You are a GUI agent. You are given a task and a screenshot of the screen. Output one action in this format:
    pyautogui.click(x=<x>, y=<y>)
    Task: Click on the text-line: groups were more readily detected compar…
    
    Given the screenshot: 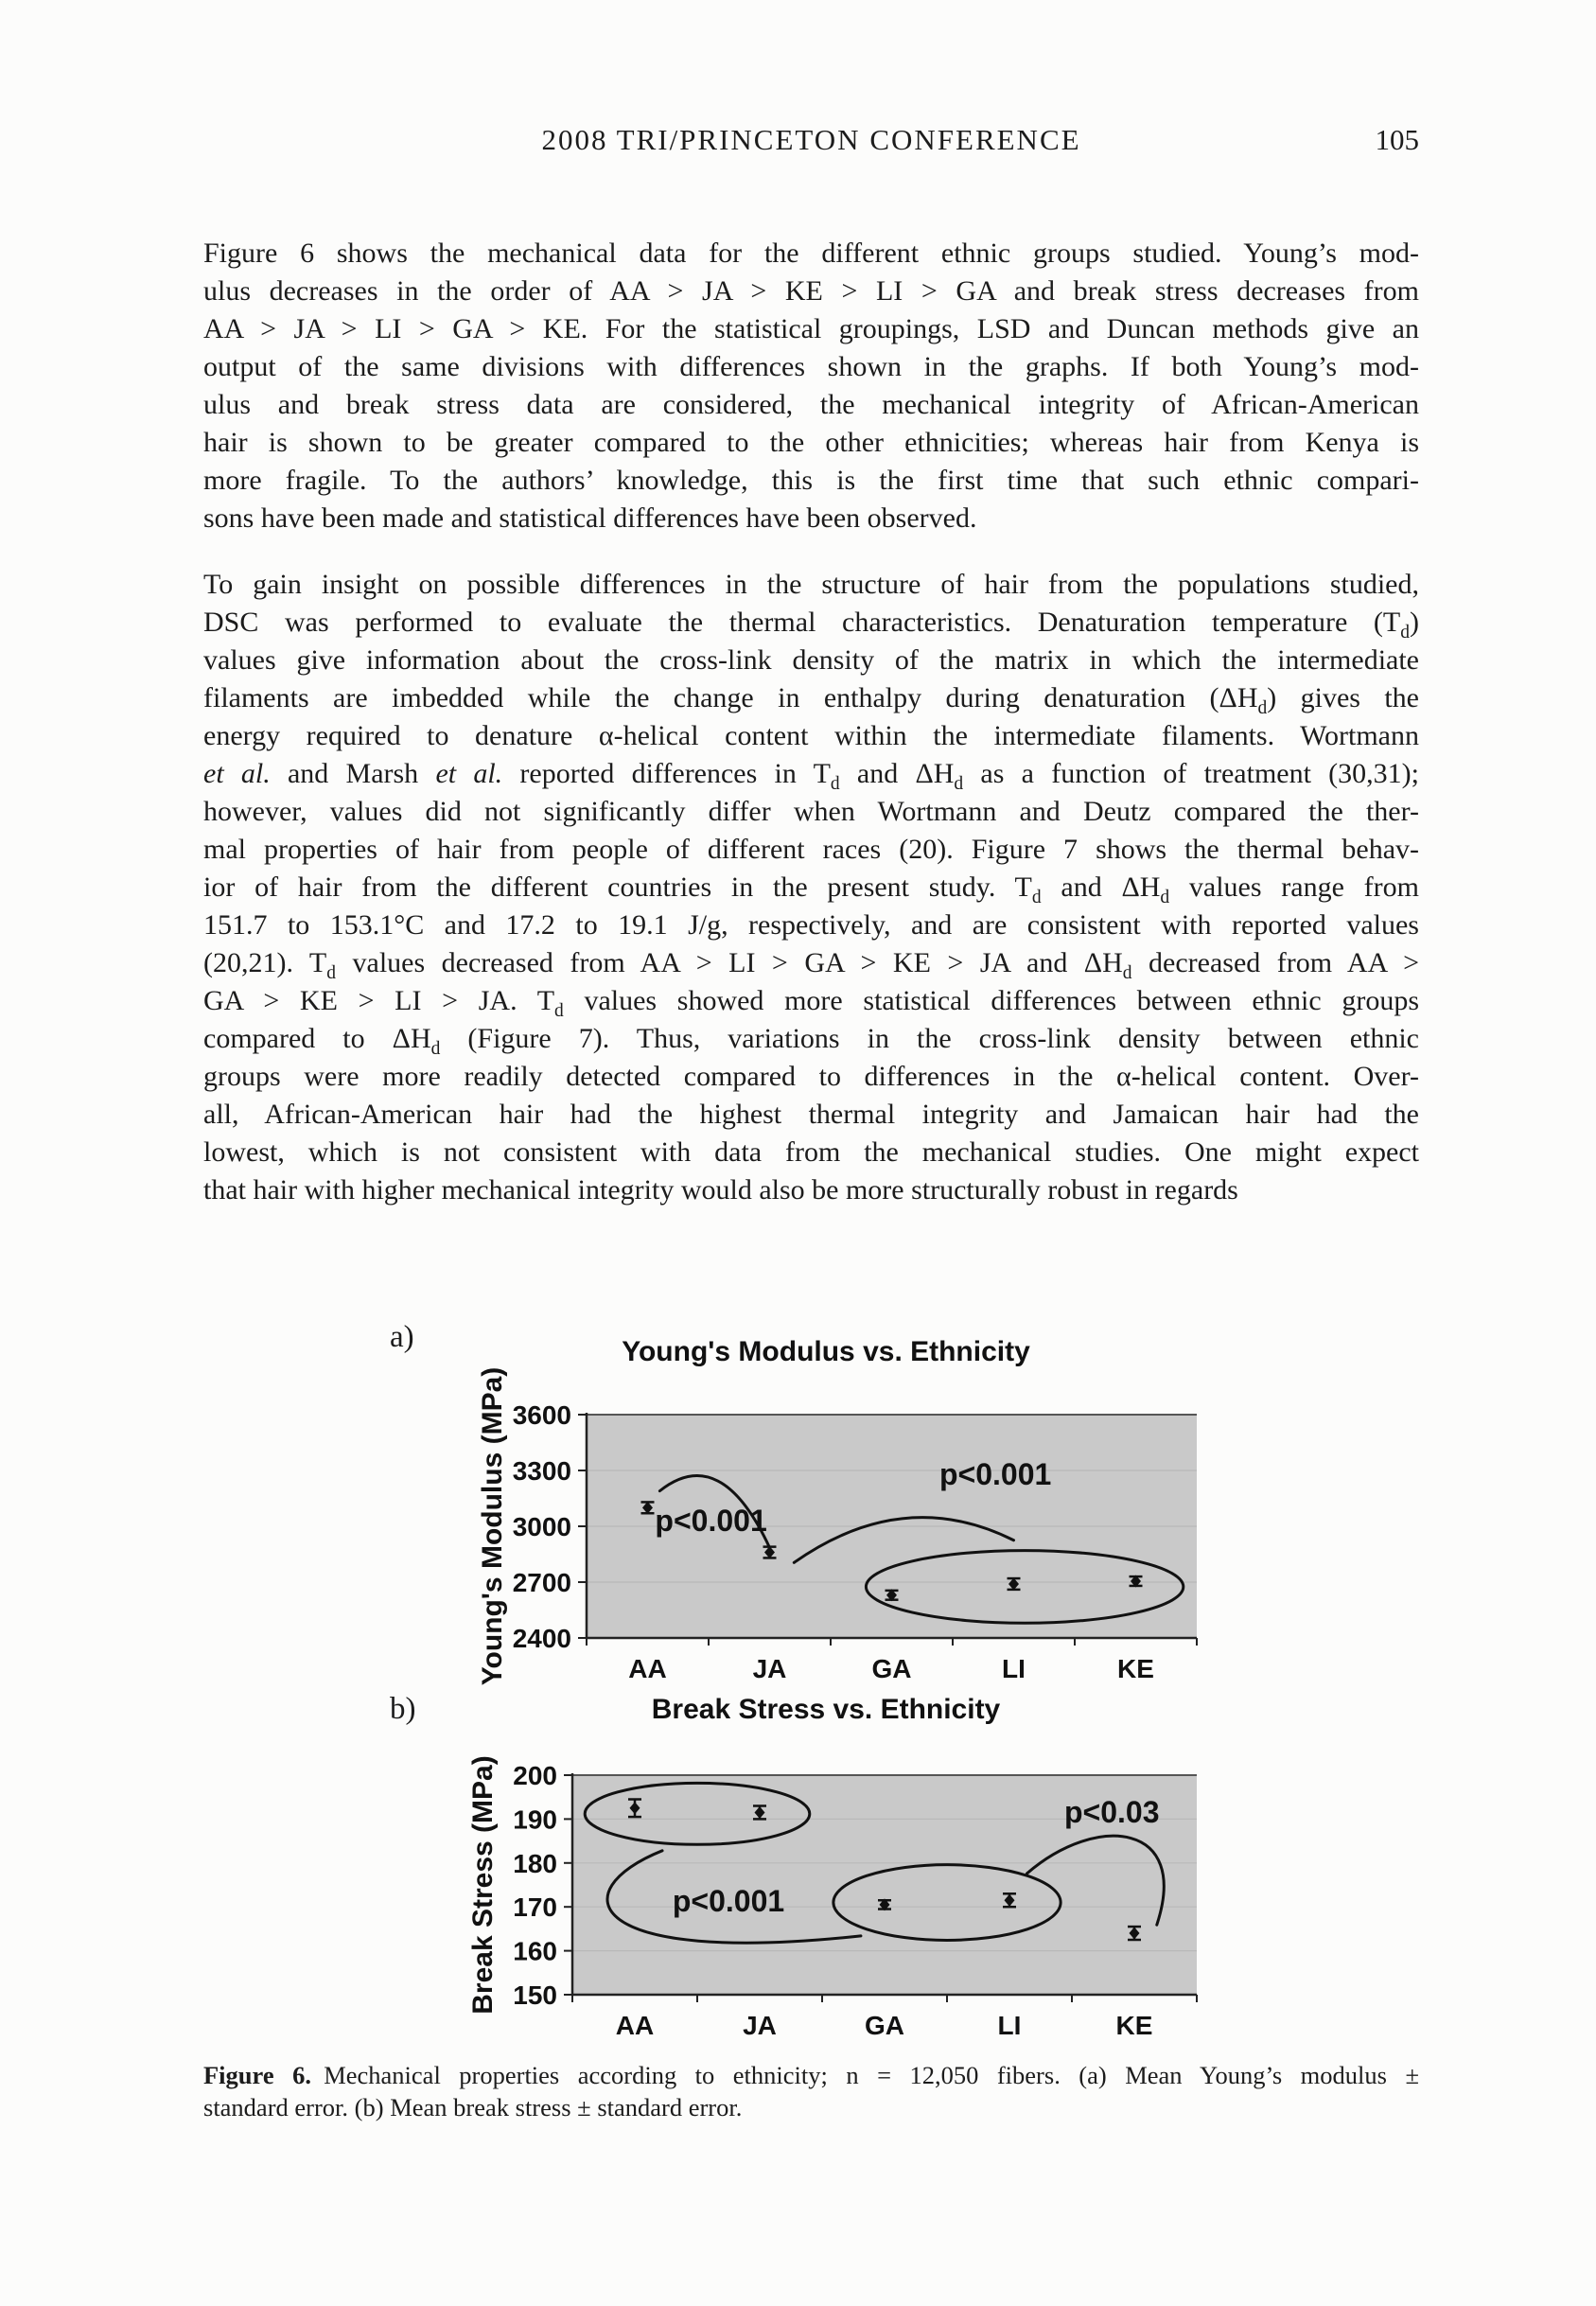 What is the action you would take?
    pyautogui.click(x=811, y=1076)
    